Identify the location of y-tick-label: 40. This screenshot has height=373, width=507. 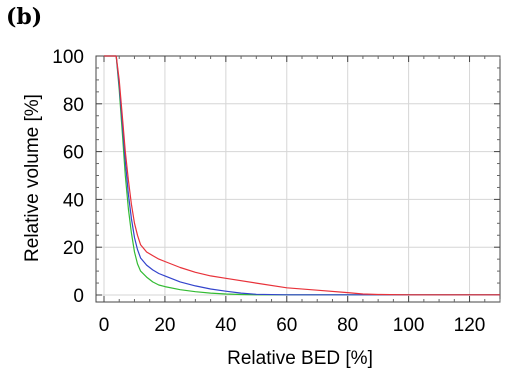
(73, 200).